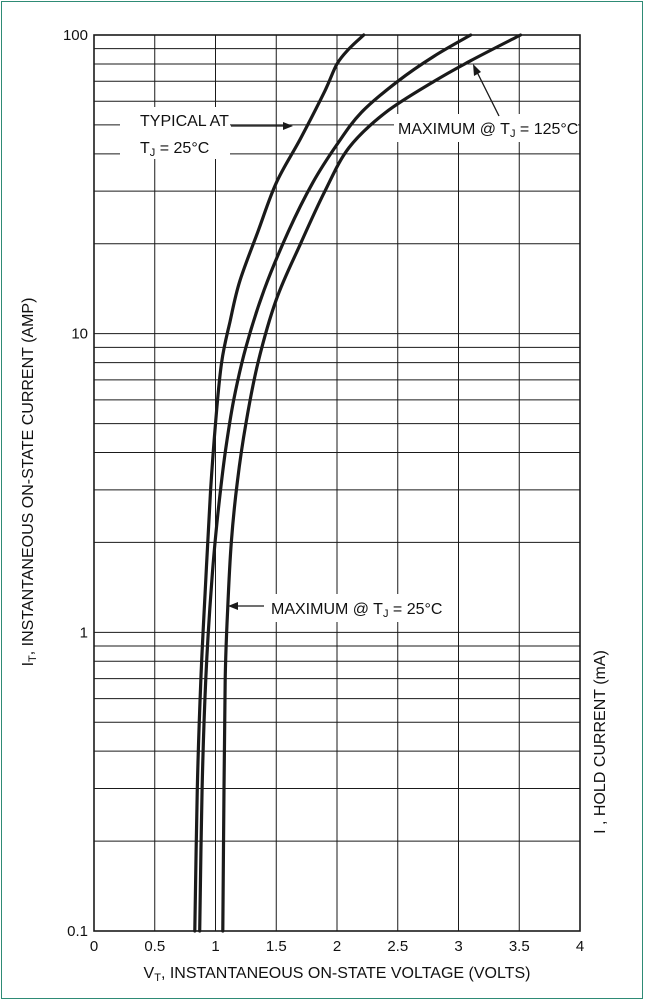 Image resolution: width=646 pixels, height=1002 pixels. I want to click on x-tick-label-7: 3.5, so click(519, 946).